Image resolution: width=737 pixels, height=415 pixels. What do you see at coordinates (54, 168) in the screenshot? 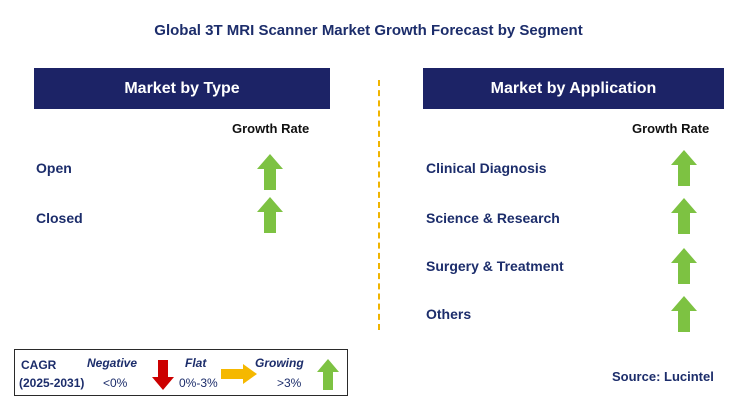
I see `type-row-label-open: Open` at bounding box center [54, 168].